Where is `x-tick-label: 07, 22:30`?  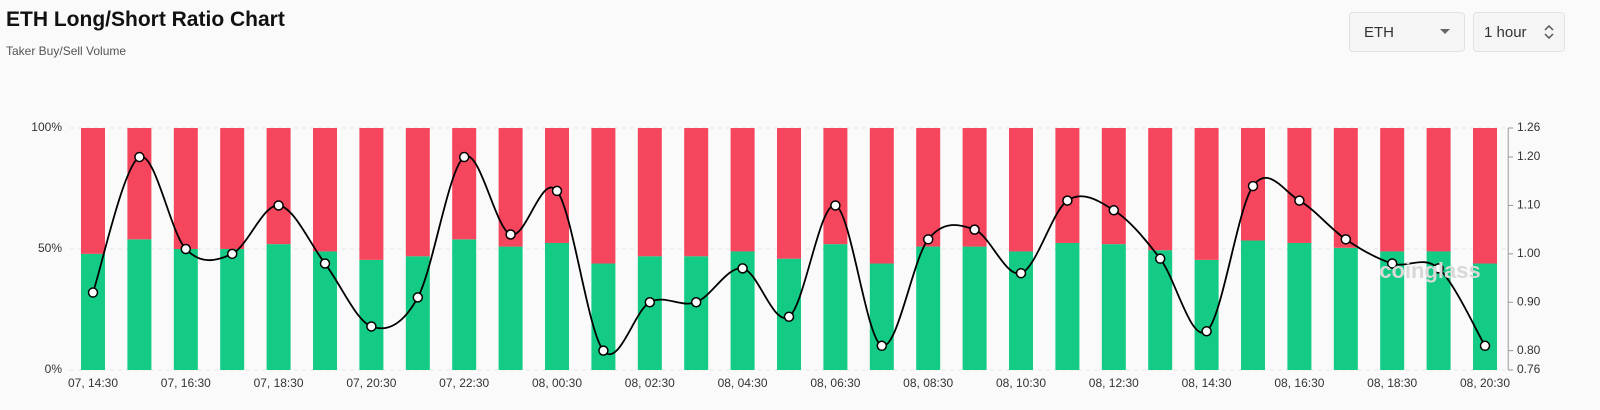 x-tick-label: 07, 22:30 is located at coordinates (464, 383).